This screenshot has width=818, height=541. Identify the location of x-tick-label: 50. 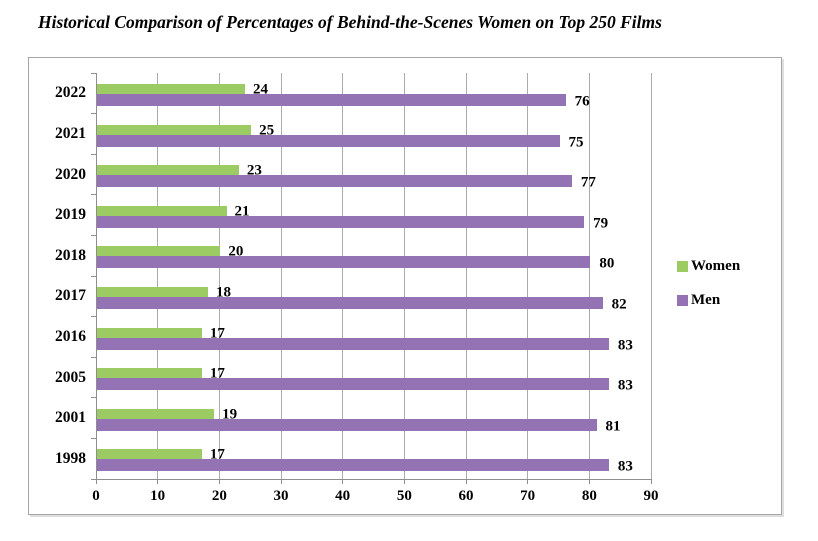
(404, 496).